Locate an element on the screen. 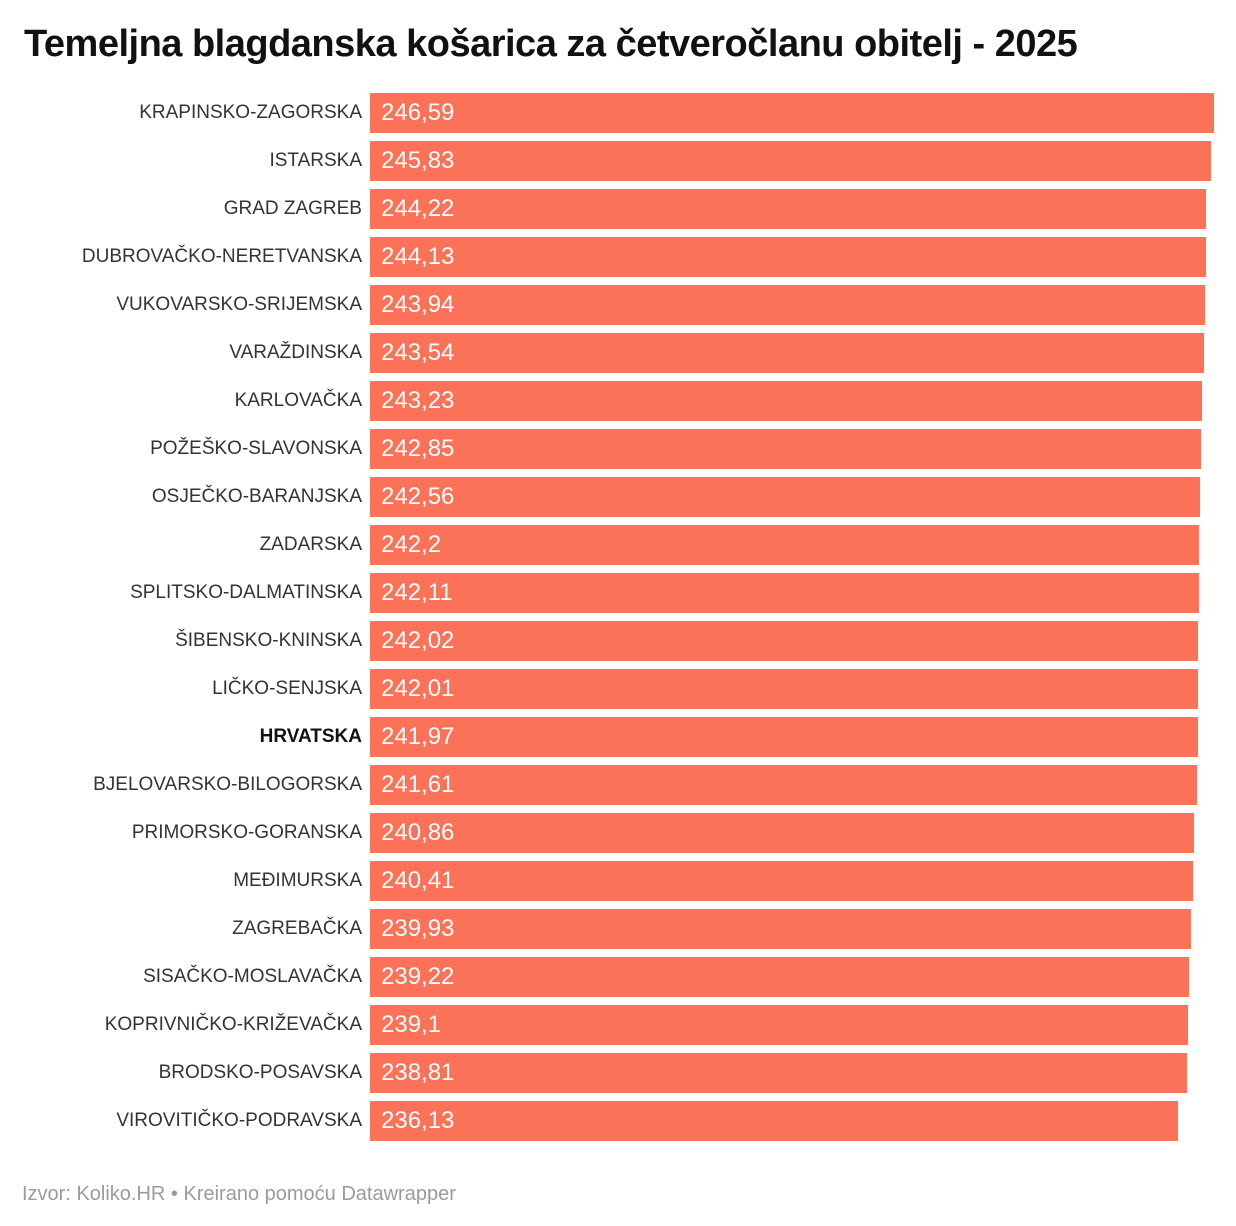 The height and width of the screenshot is (1226, 1236). bar: 239,1 is located at coordinates (779, 1025).